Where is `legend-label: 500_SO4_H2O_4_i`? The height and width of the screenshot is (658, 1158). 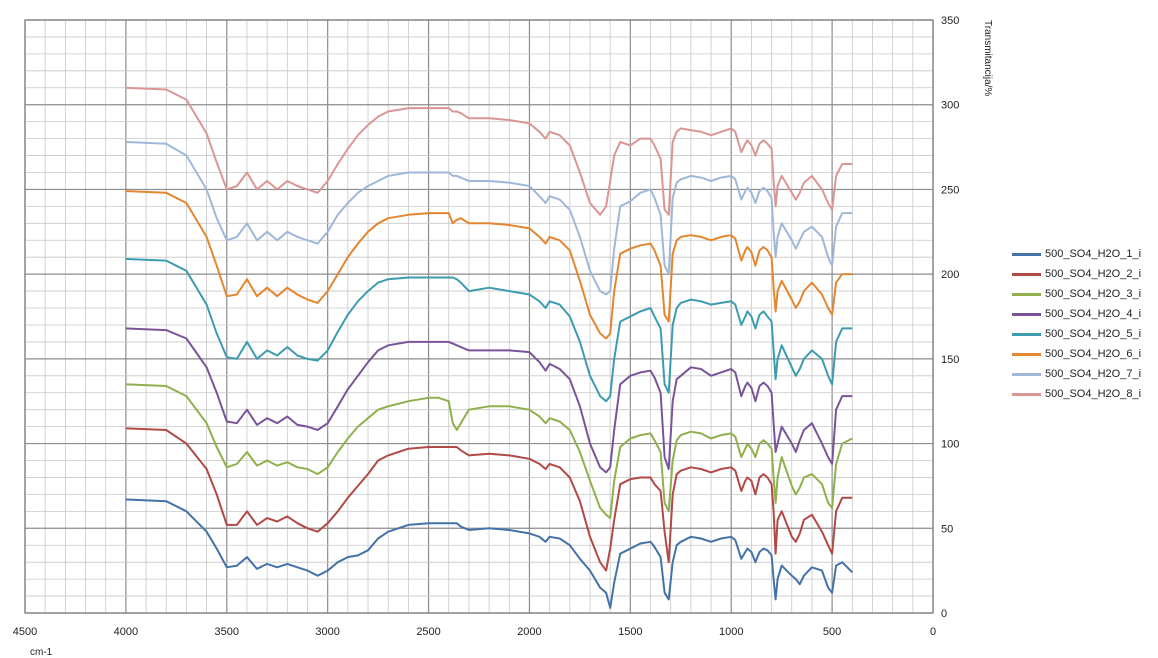 legend-label: 500_SO4_H2O_4_i is located at coordinates (1093, 314).